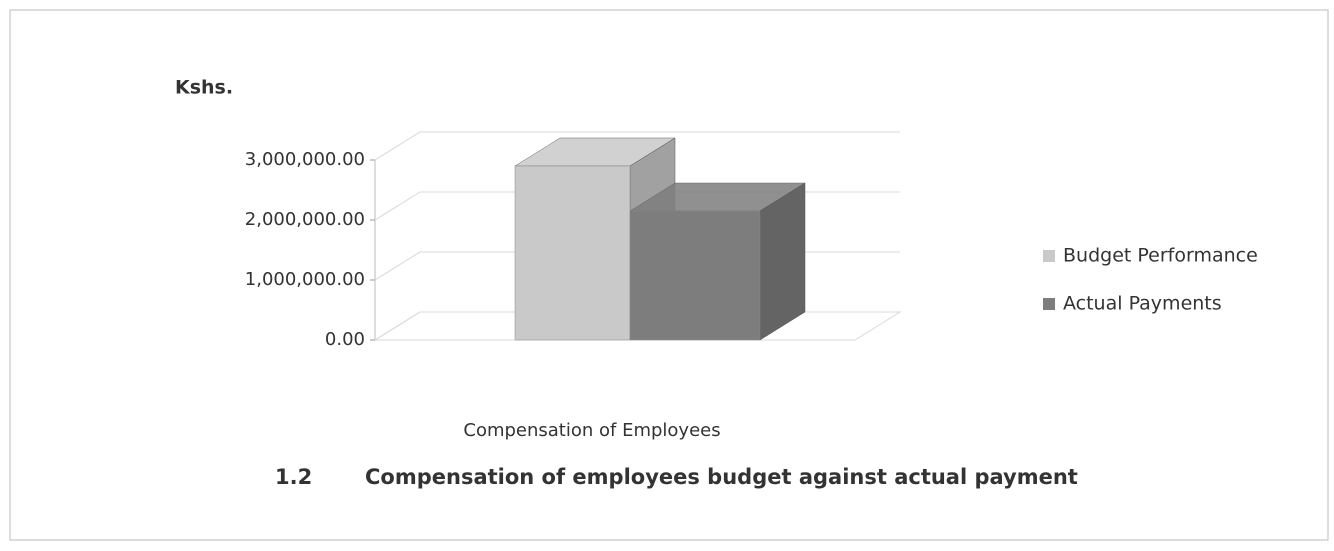 Image resolution: width=1334 pixels, height=551 pixels. What do you see at coordinates (637, 146) in the screenshot?
I see `grid-line` at bounding box center [637, 146].